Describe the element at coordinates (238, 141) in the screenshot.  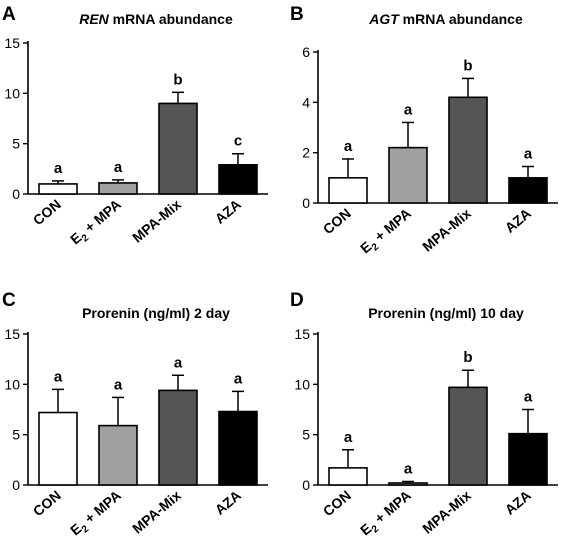
I see `significance-letter: c` at that location.